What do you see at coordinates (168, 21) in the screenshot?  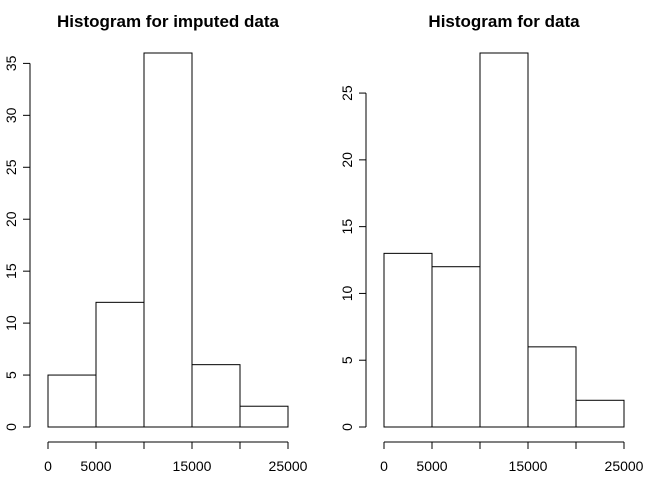 I see `chart-title: Histogram for imputed data` at bounding box center [168, 21].